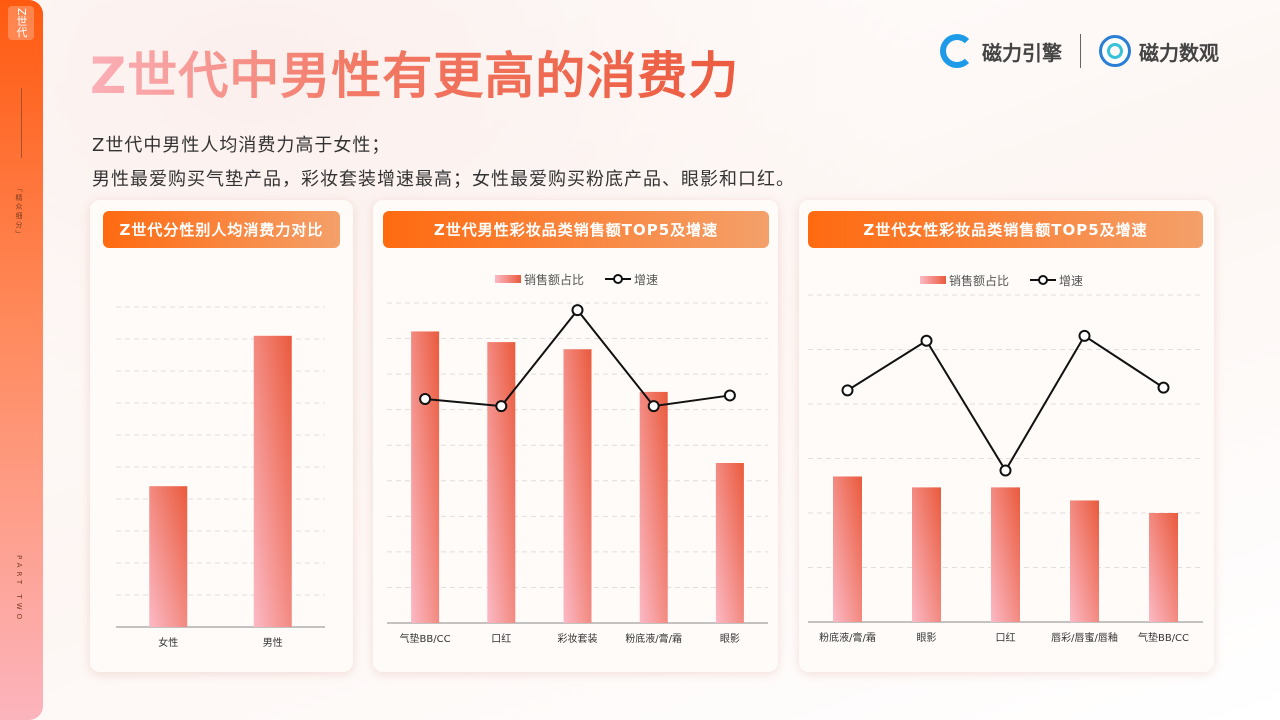 The height and width of the screenshot is (720, 1280). I want to click on cili-shuguan-logo-icon, so click(1115, 51).